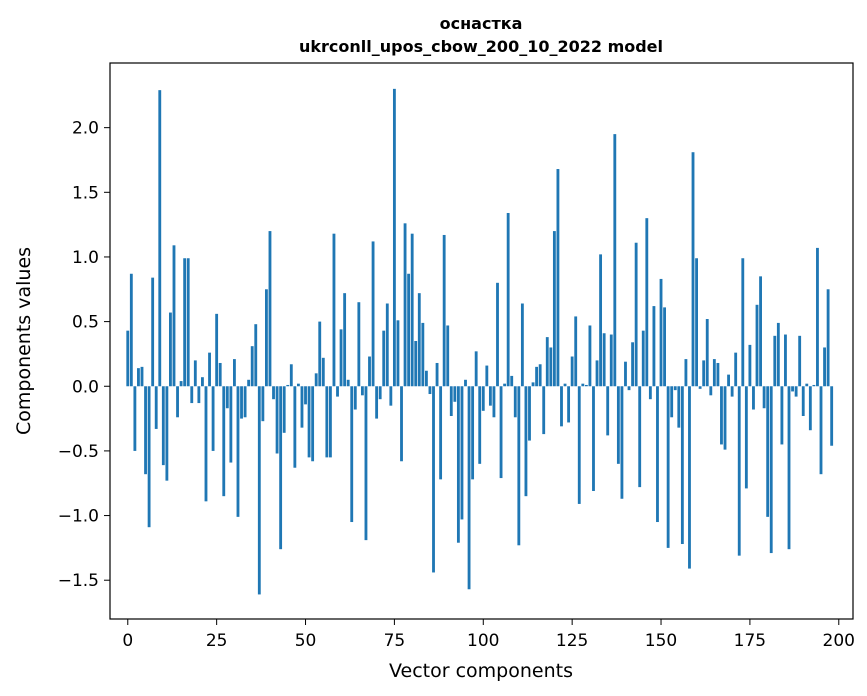  I want to click on x-tick-label: 200, so click(839, 641).